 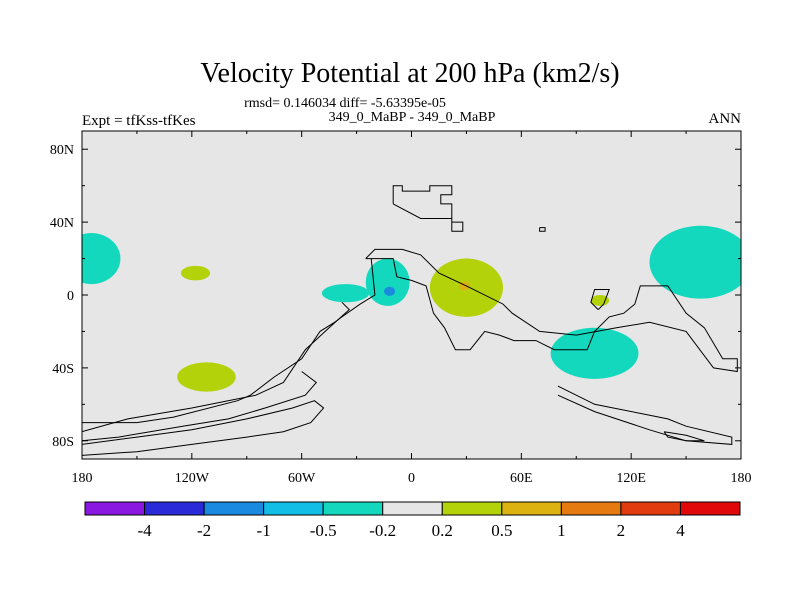 I want to click on x-tick-label-3: 60W, so click(x=302, y=478).